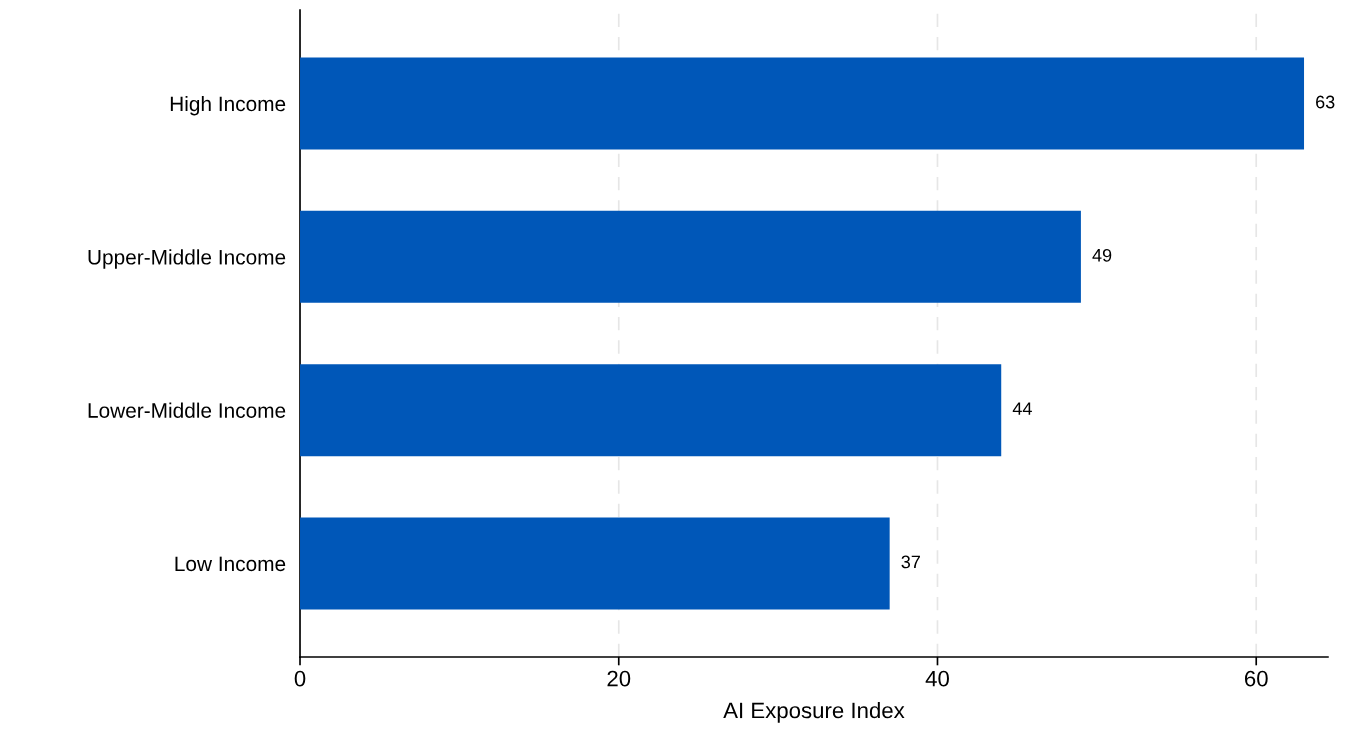 The width and height of the screenshot is (1352, 742). What do you see at coordinates (187, 410) in the screenshot?
I see `y-tick-label: Lower-Middle Income` at bounding box center [187, 410].